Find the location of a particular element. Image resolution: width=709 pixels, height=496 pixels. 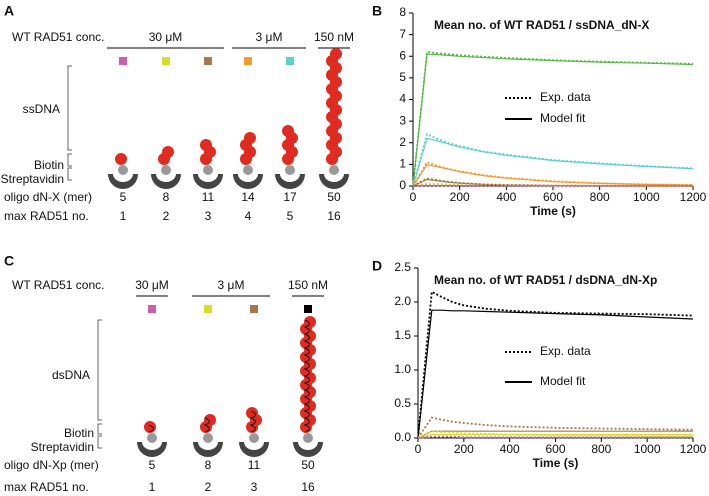

oligo-value: 50 is located at coordinates (334, 197).